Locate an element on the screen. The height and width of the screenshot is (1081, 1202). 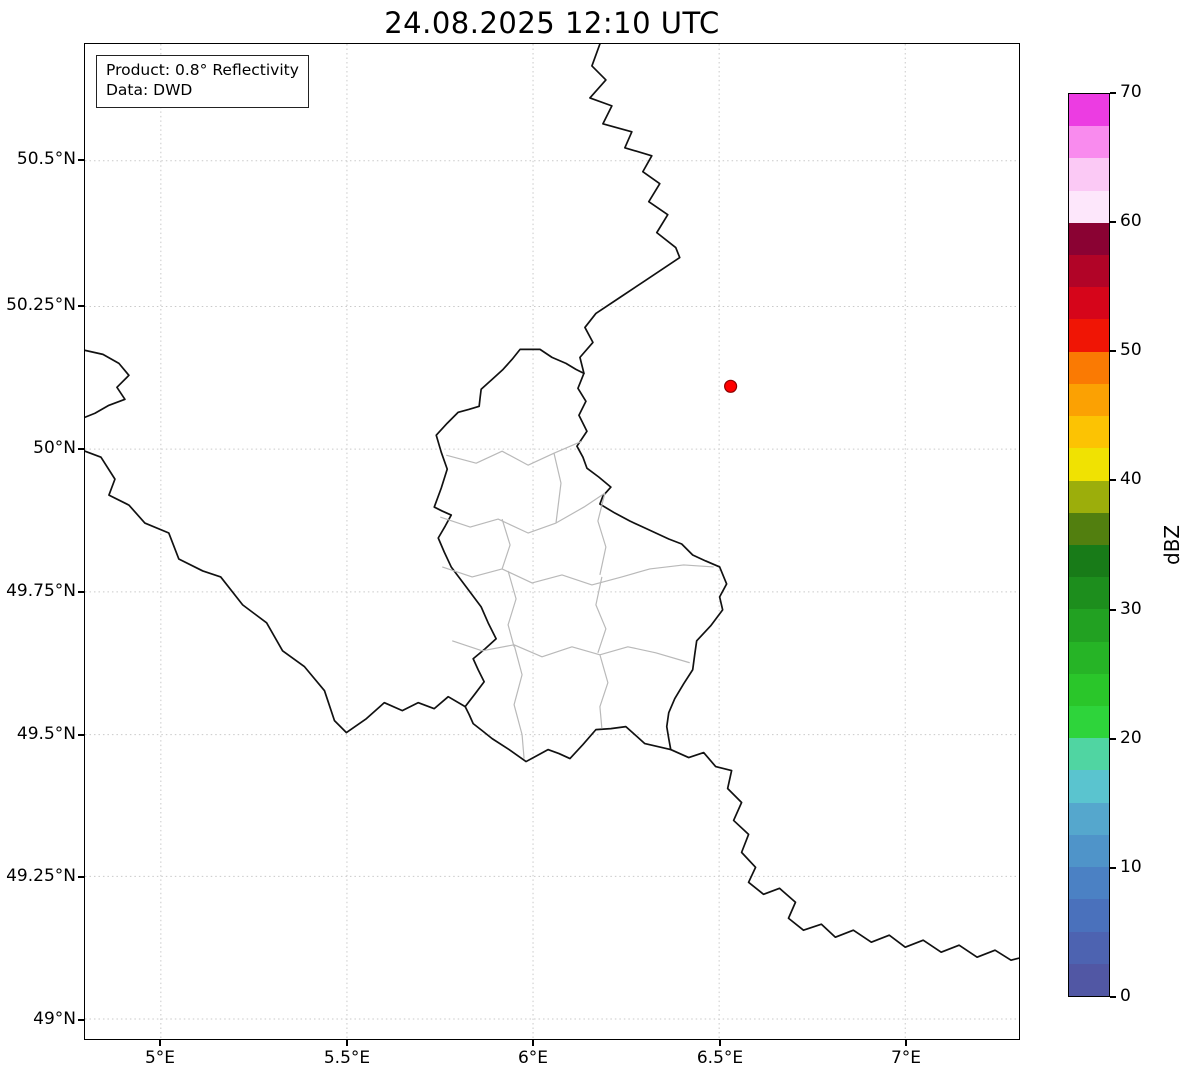
colorbar-tick-label: 0 is located at coordinates (1125, 996).